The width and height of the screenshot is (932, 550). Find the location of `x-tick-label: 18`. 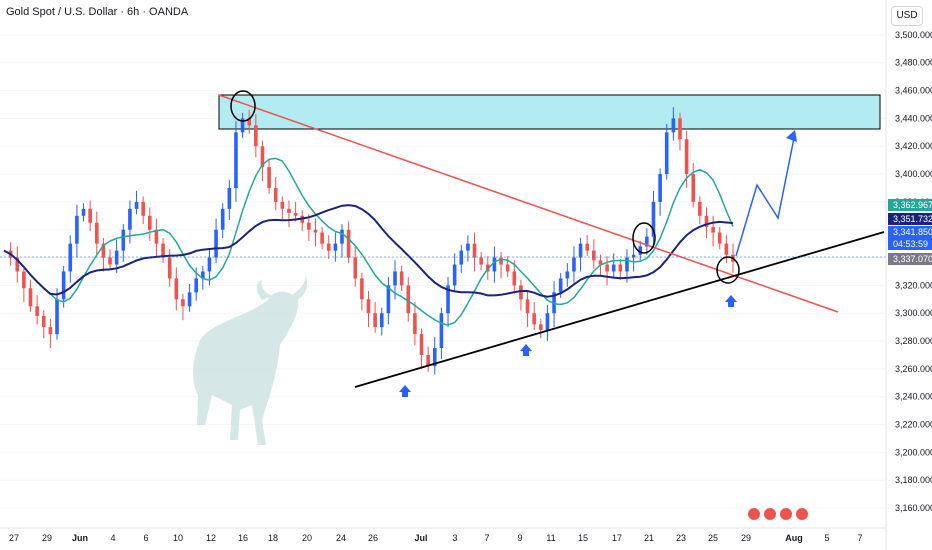

x-tick-label: 18 is located at coordinates (273, 538).